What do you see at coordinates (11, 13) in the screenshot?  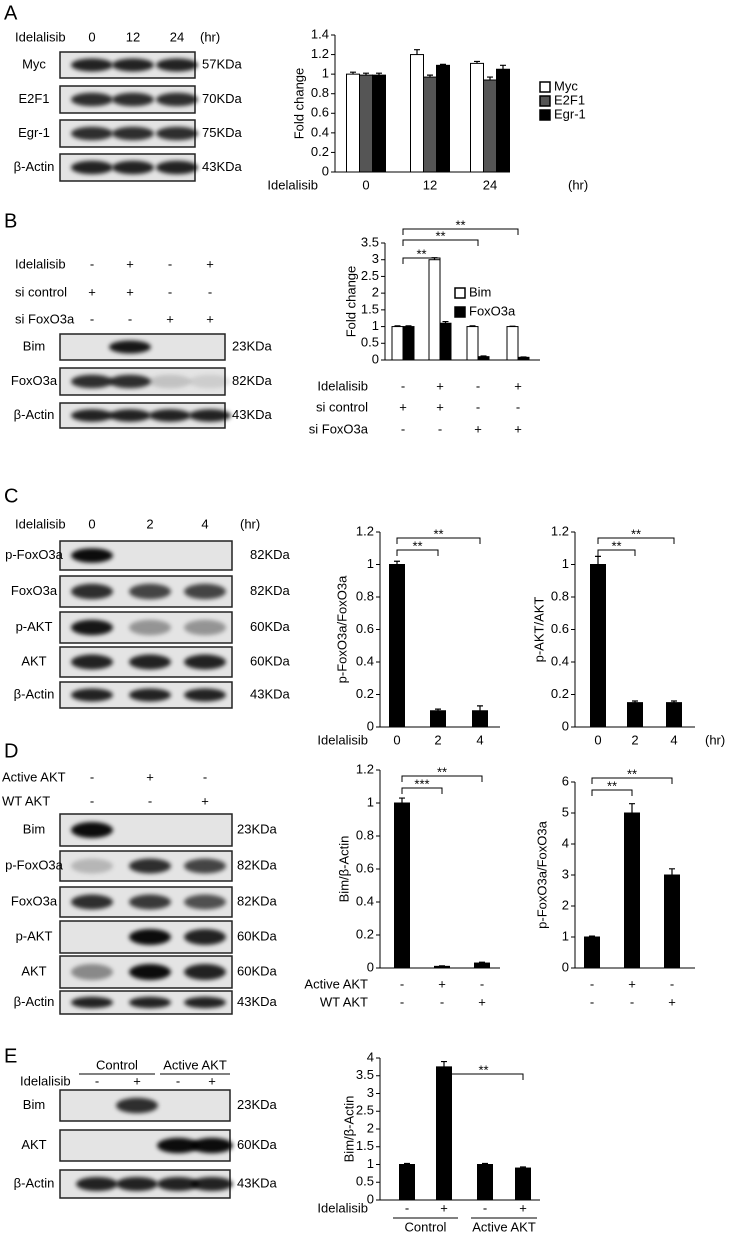 I see `panel-letter: A` at bounding box center [11, 13].